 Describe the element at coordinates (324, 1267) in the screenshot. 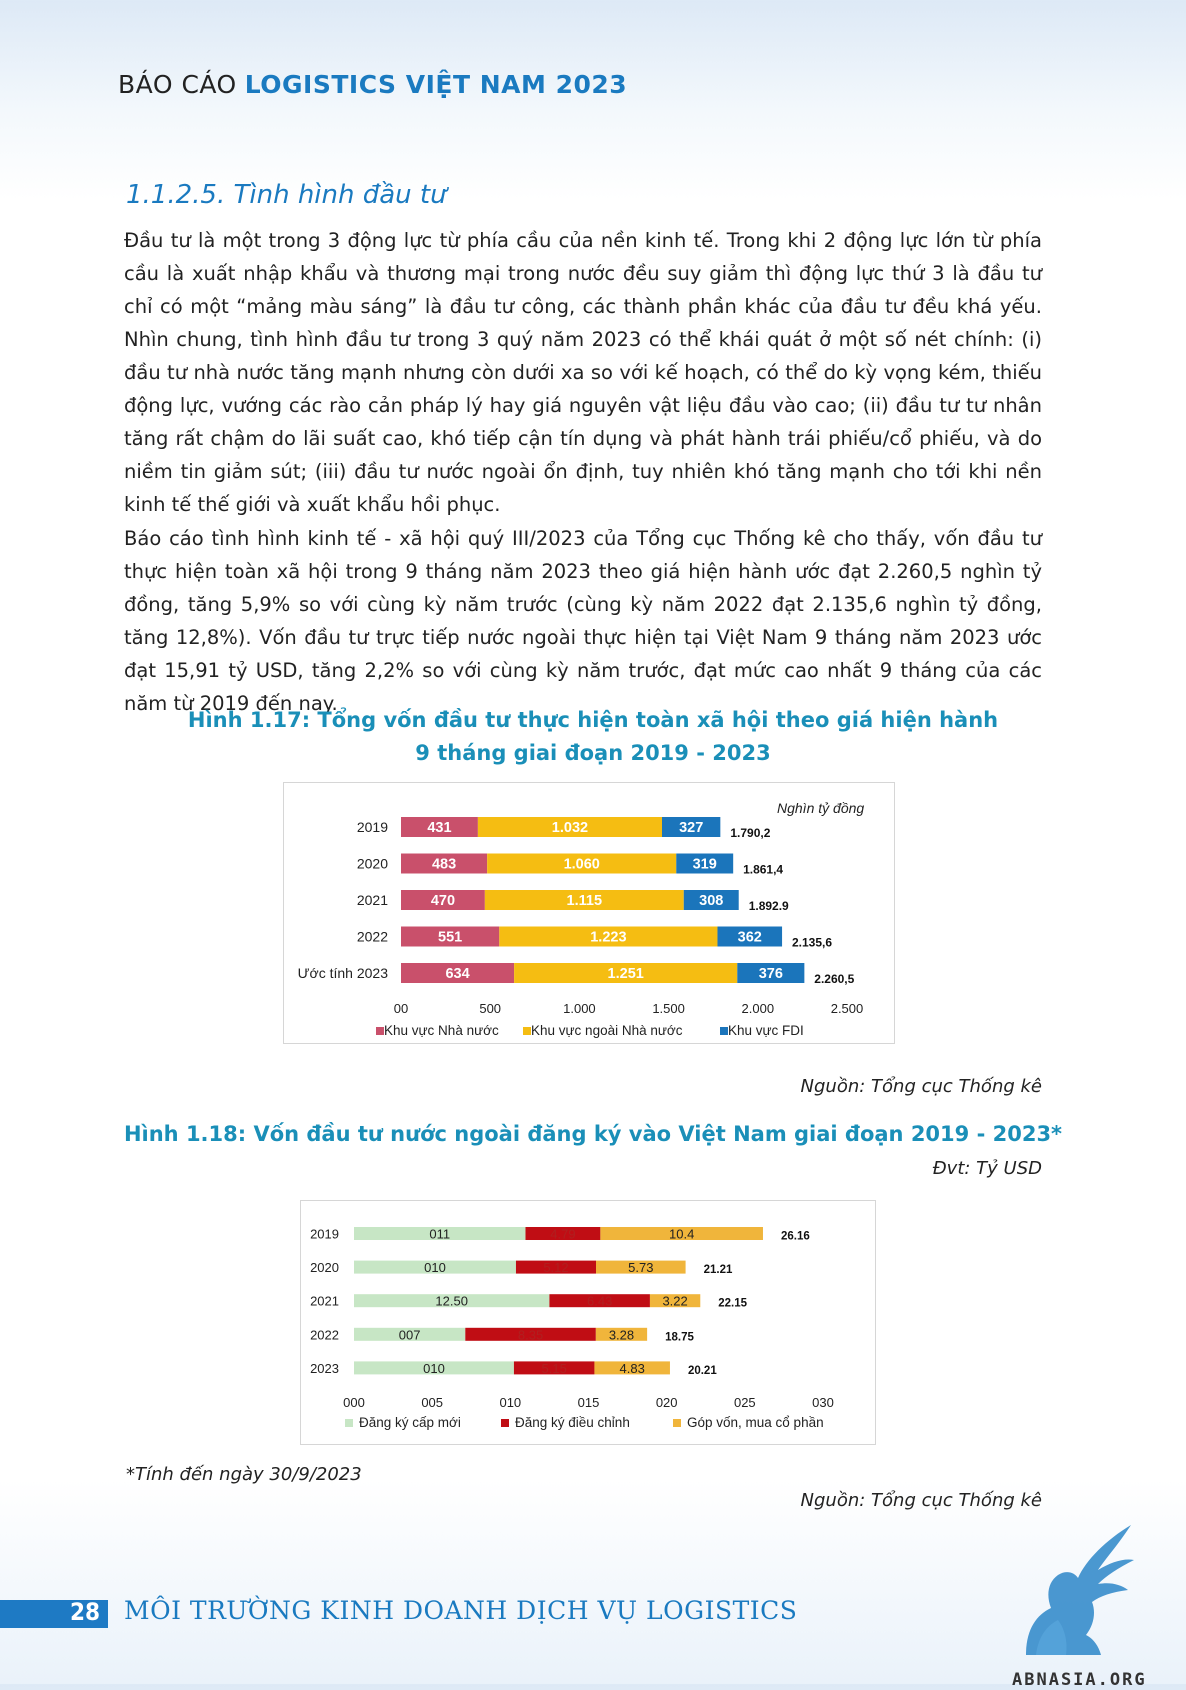

I see `chart2-category-label: 2020` at that location.